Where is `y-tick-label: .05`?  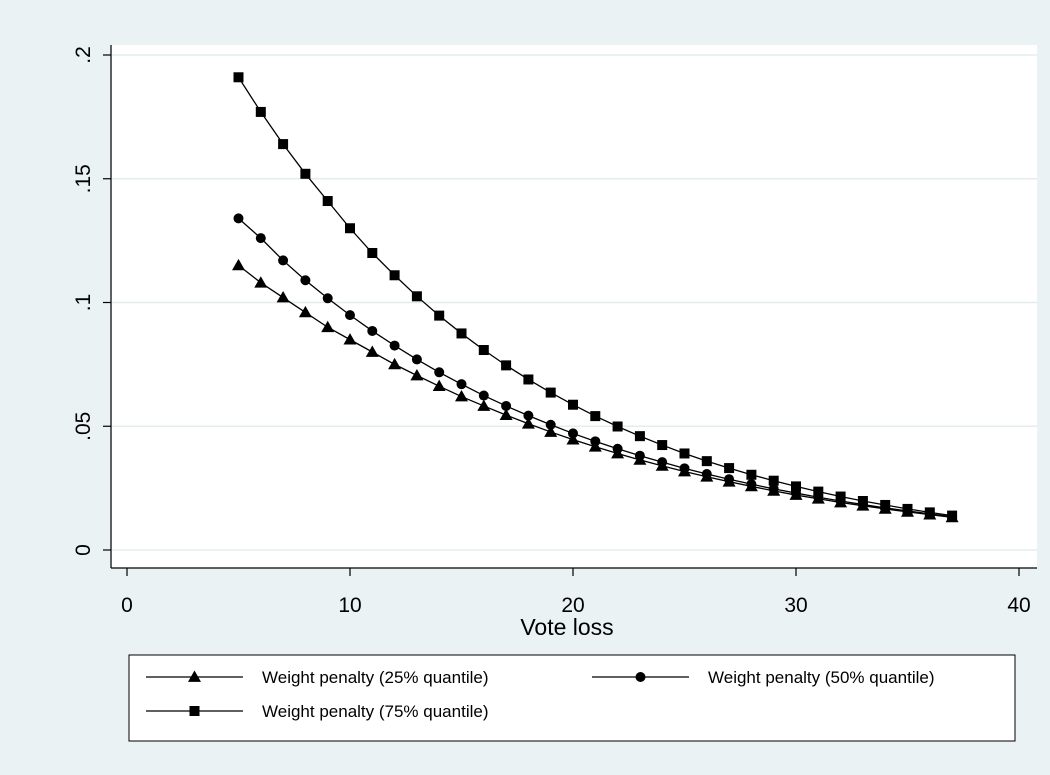 y-tick-label: .05 is located at coordinates (83, 426).